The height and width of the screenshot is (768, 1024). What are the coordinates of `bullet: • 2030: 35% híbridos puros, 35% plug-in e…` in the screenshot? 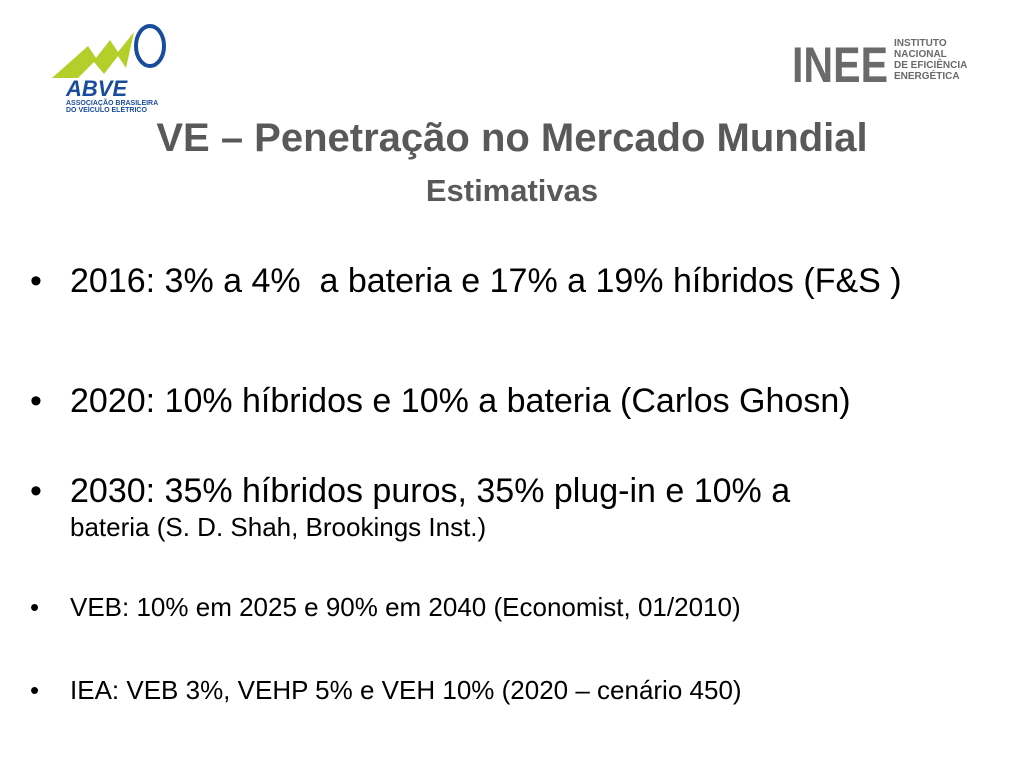 It's located at (410, 491).